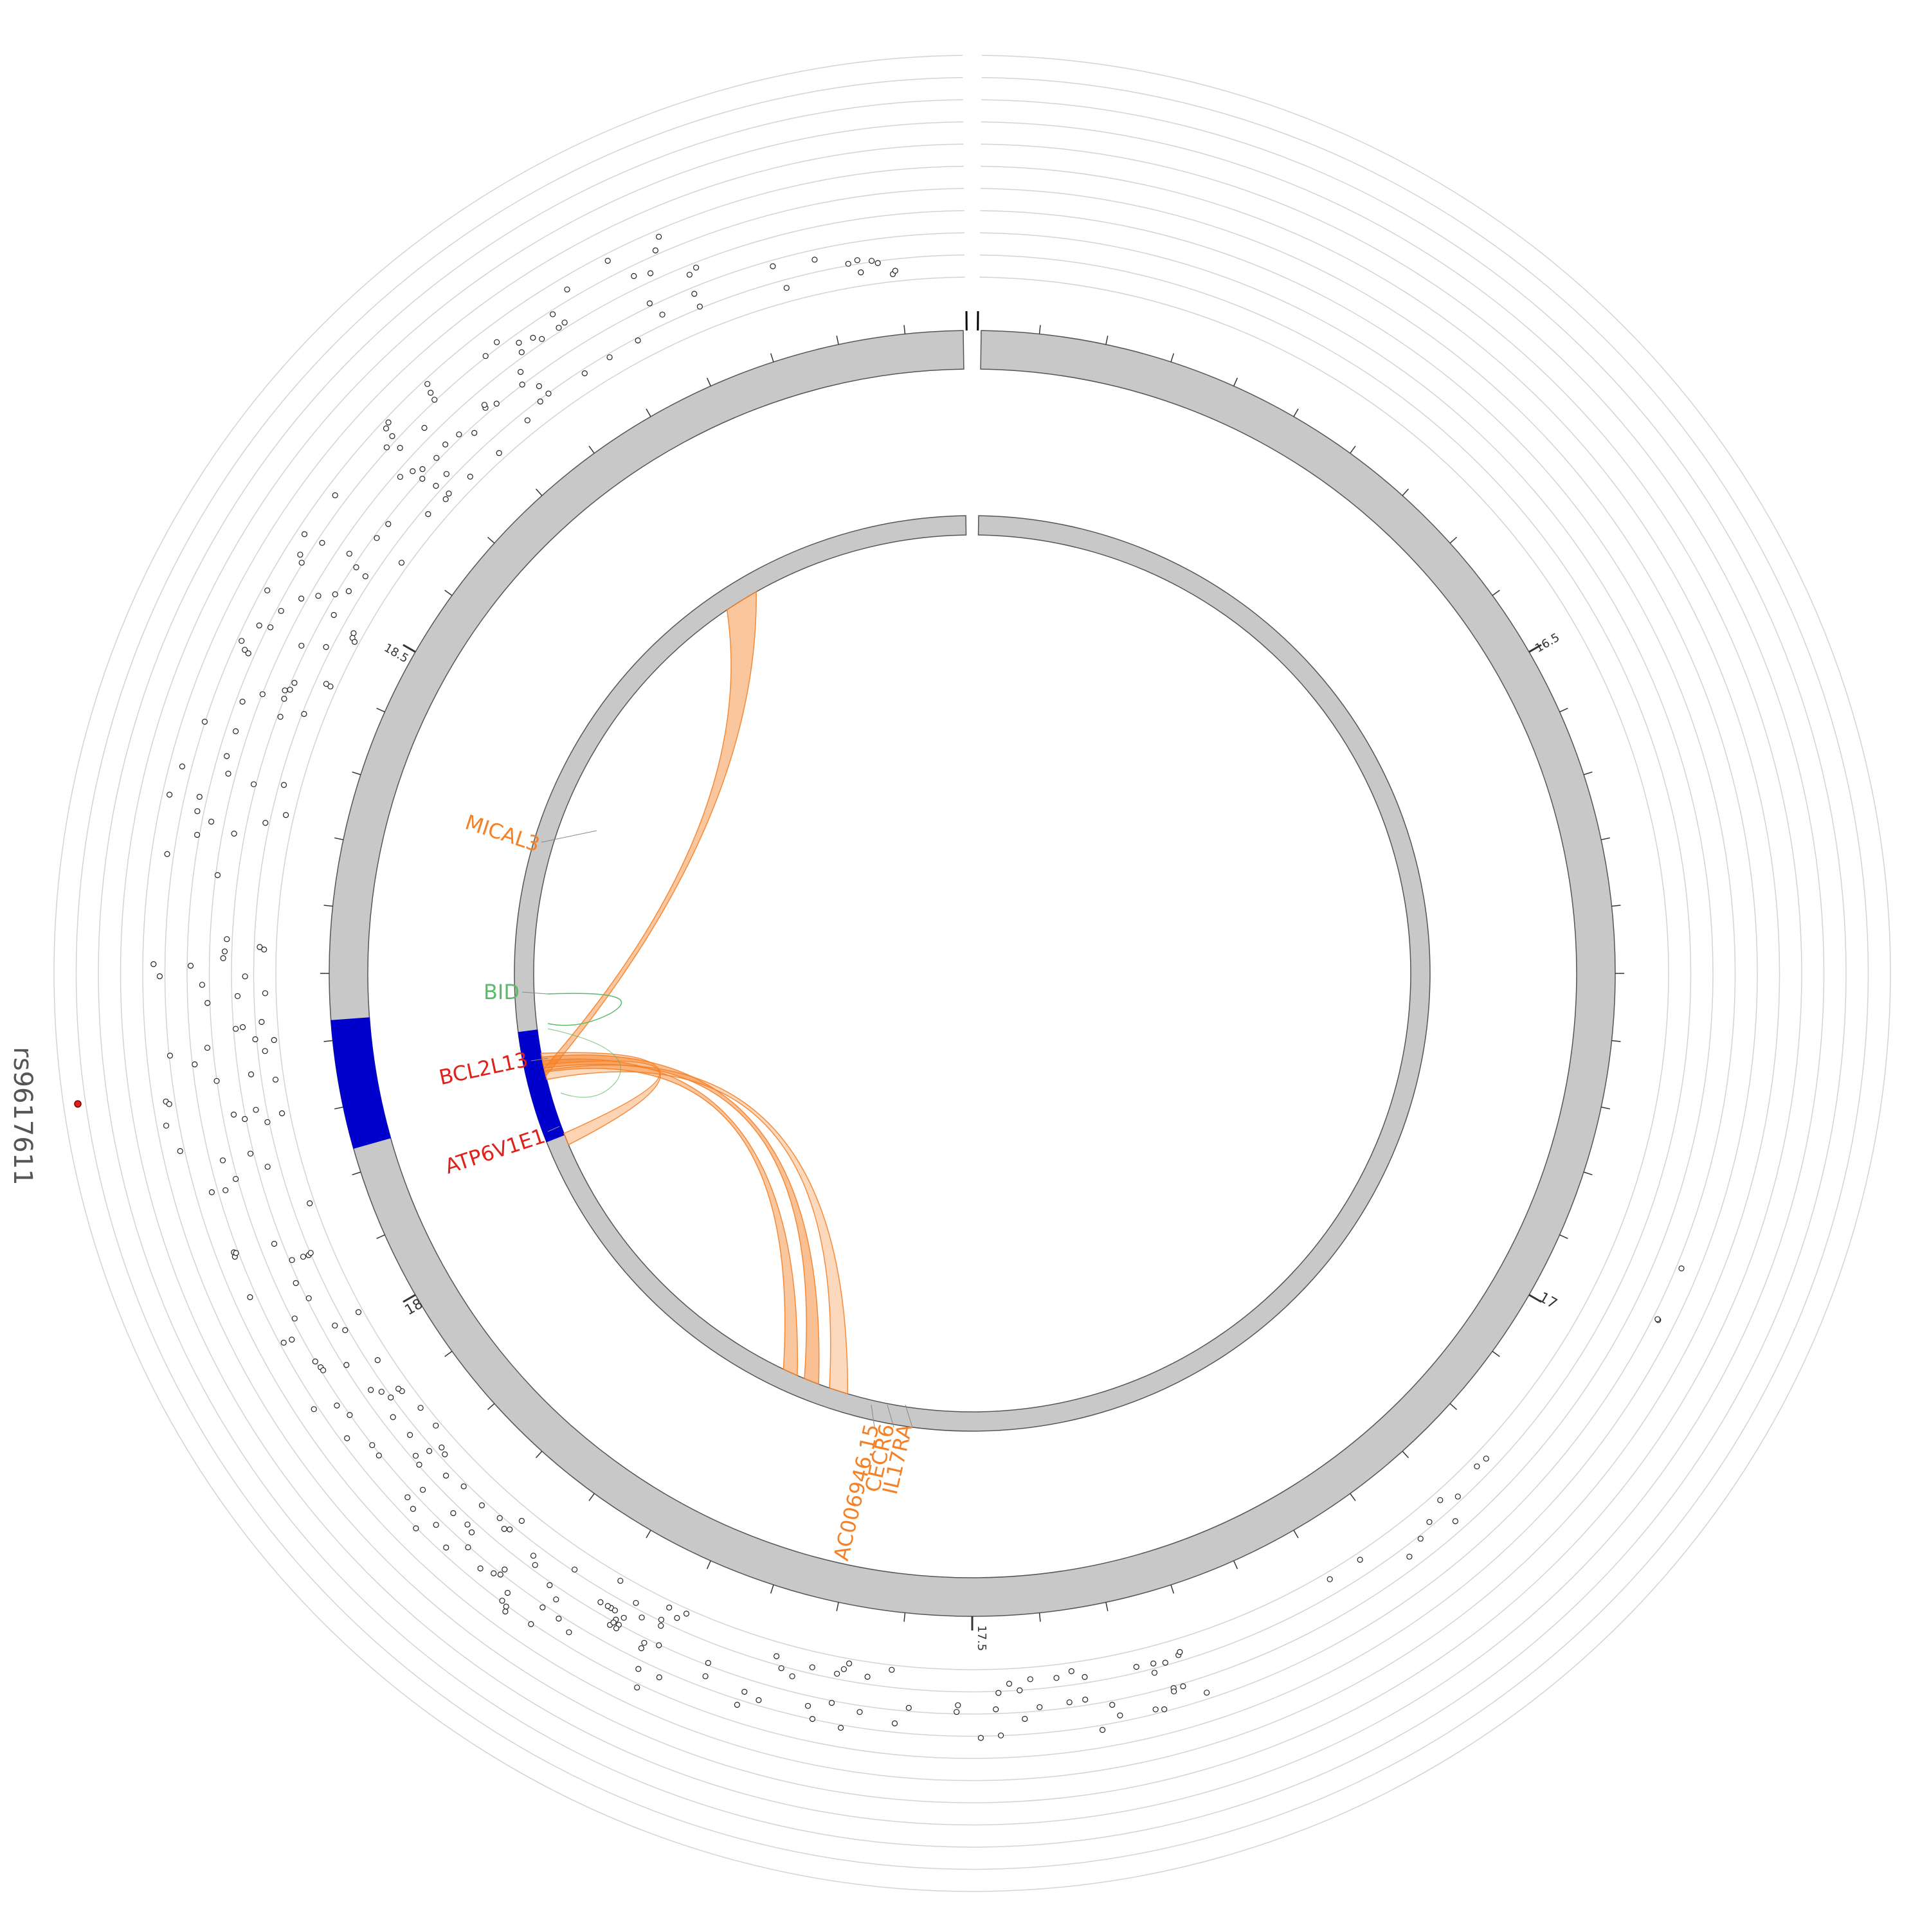  Describe the element at coordinates (1548, 643) in the screenshot. I see `tick-label-16-5: 16.5` at that location.